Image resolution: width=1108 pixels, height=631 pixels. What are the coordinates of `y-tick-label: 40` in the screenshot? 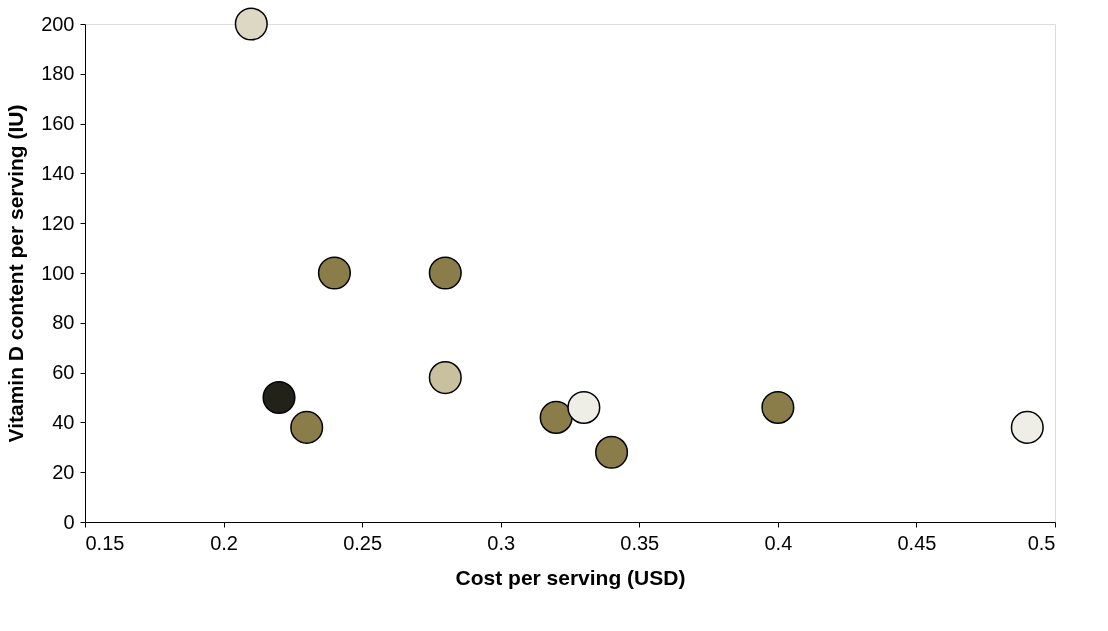 It's located at (63, 421).